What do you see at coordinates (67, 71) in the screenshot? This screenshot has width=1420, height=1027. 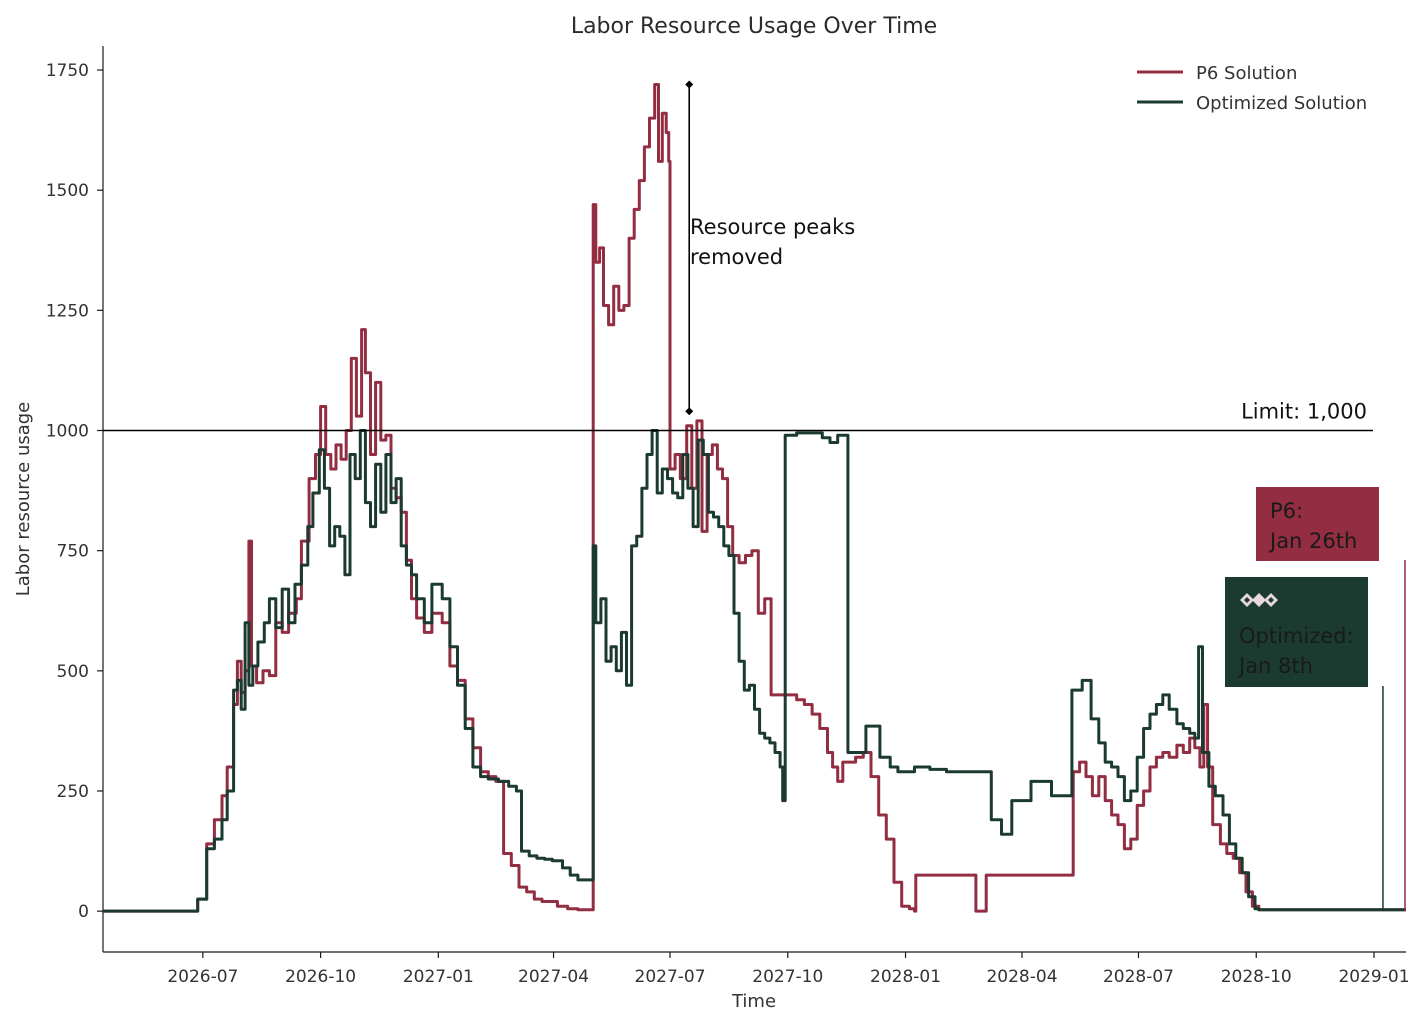 I see `y-tick-label: 1750` at bounding box center [67, 71].